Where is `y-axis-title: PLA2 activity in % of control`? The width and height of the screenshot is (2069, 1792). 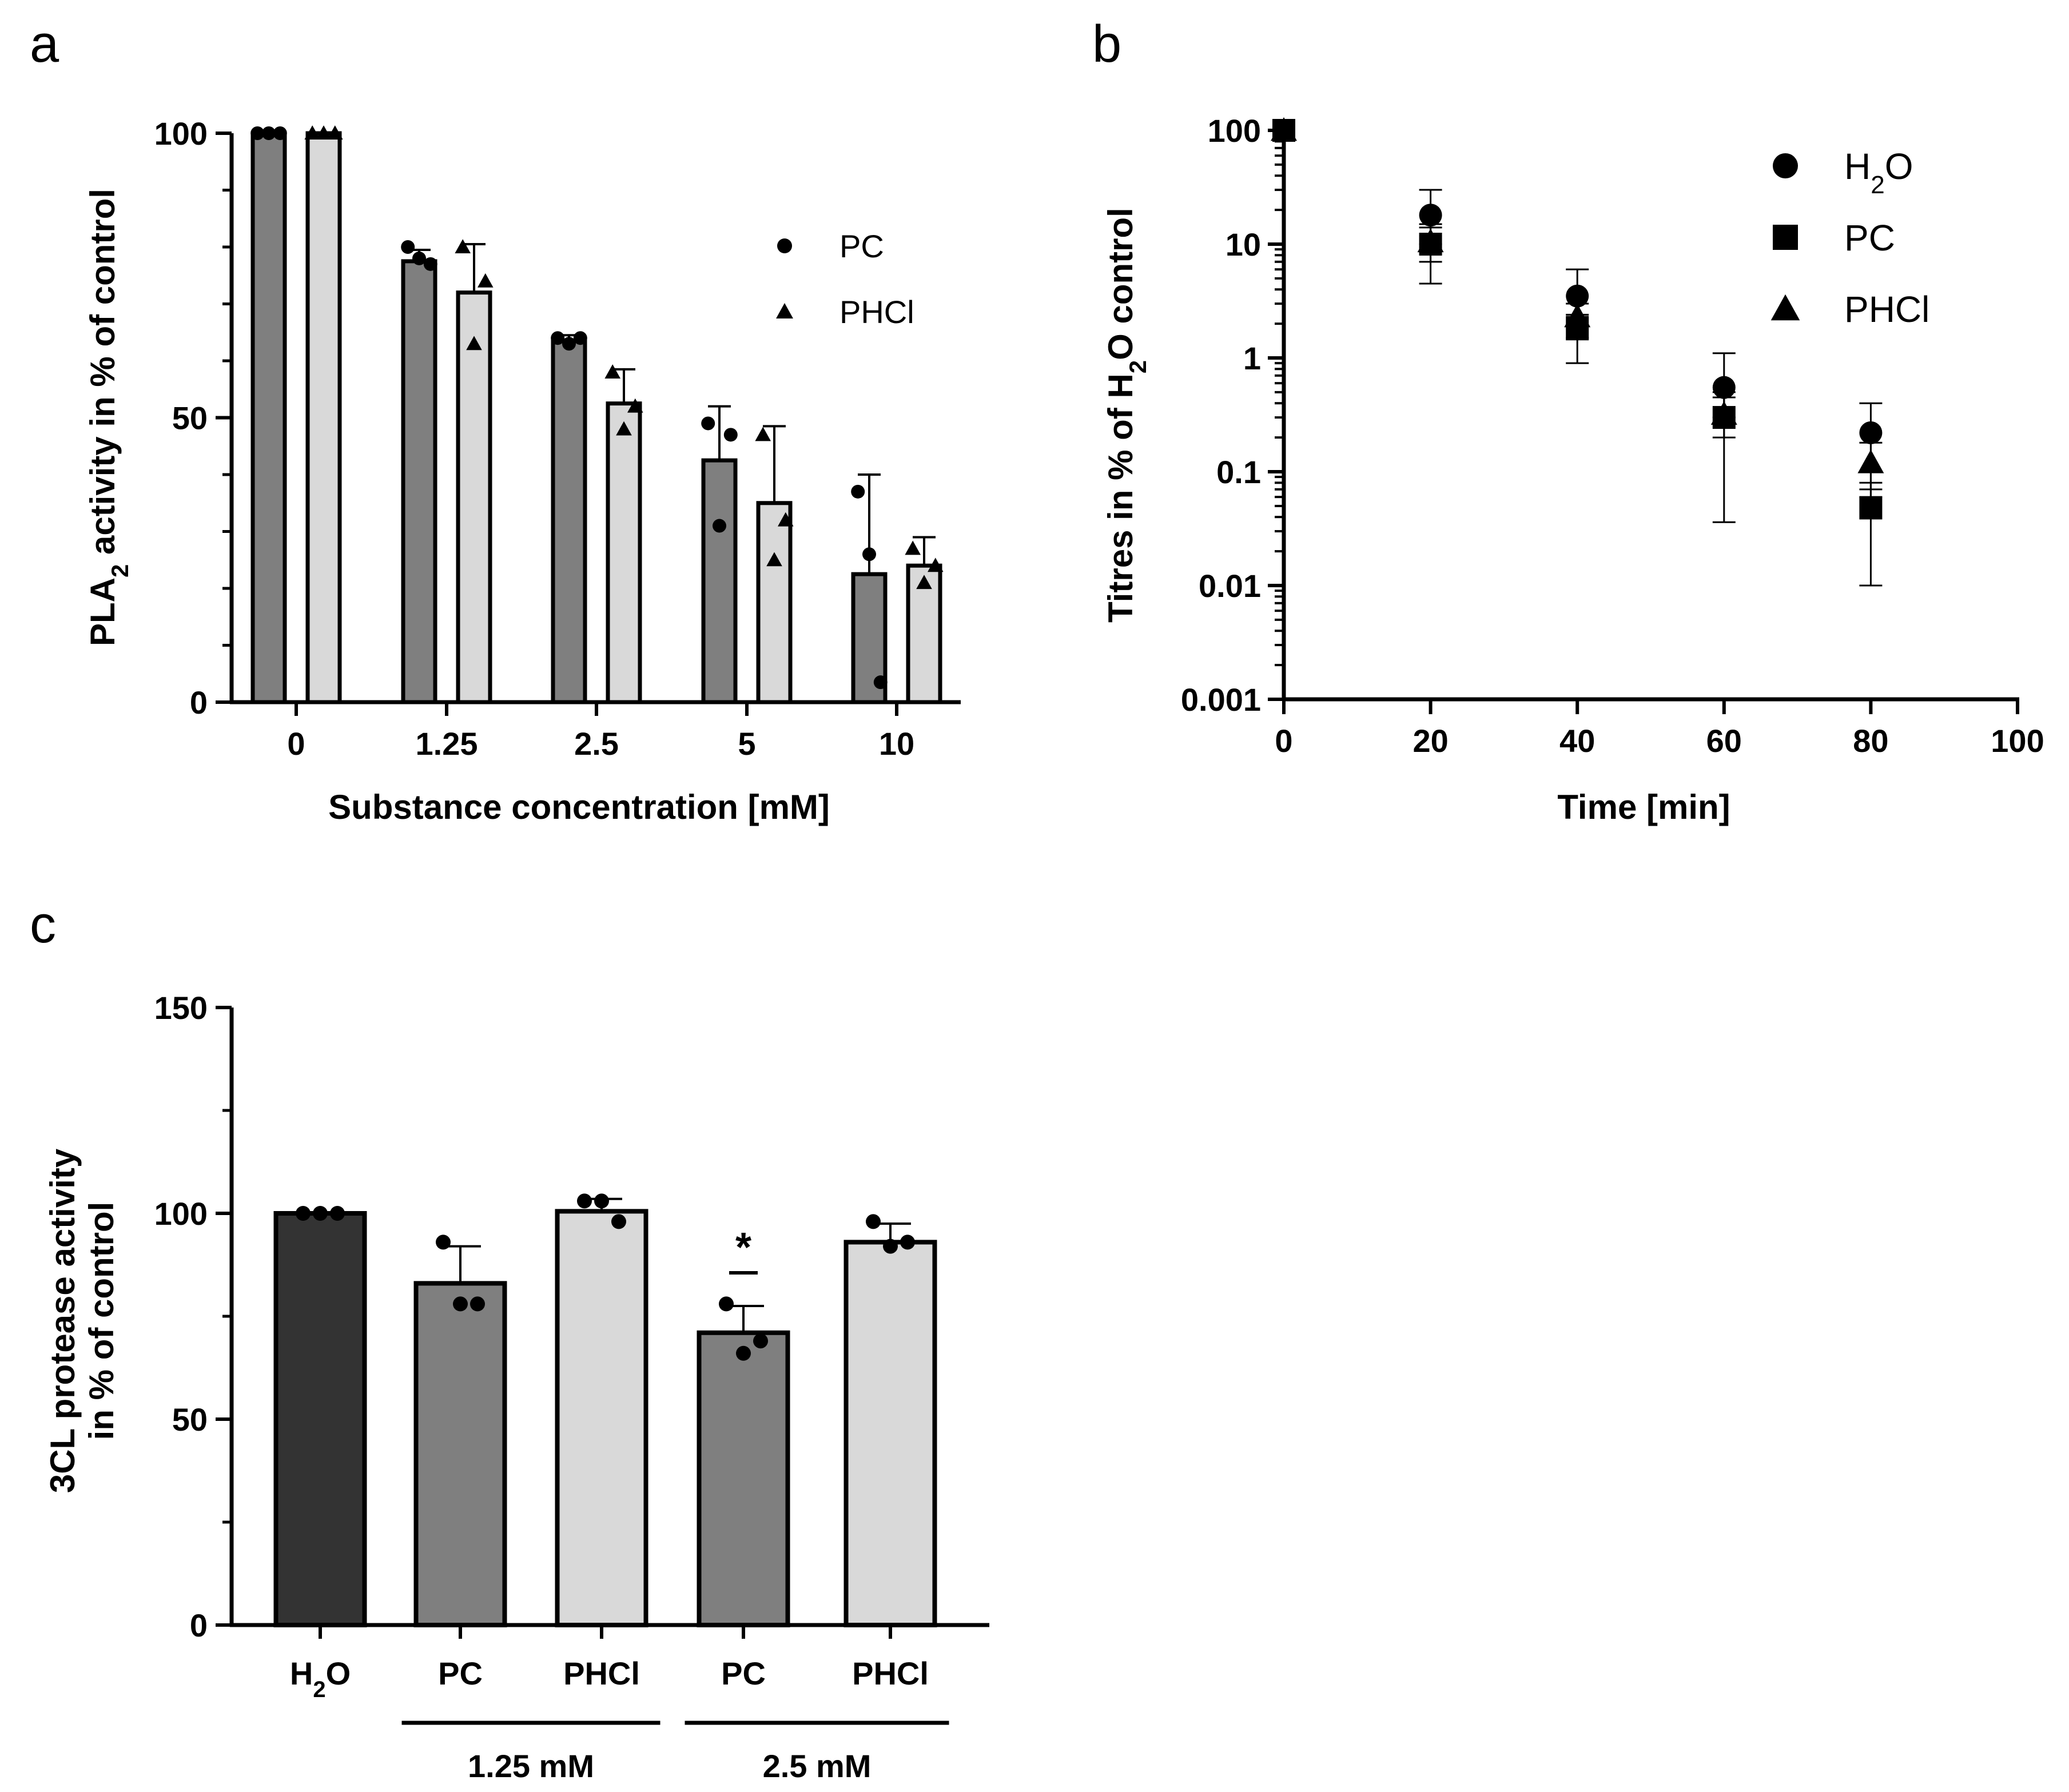
y-axis-title: PLA2 activity in % of control is located at coordinates (108, 417).